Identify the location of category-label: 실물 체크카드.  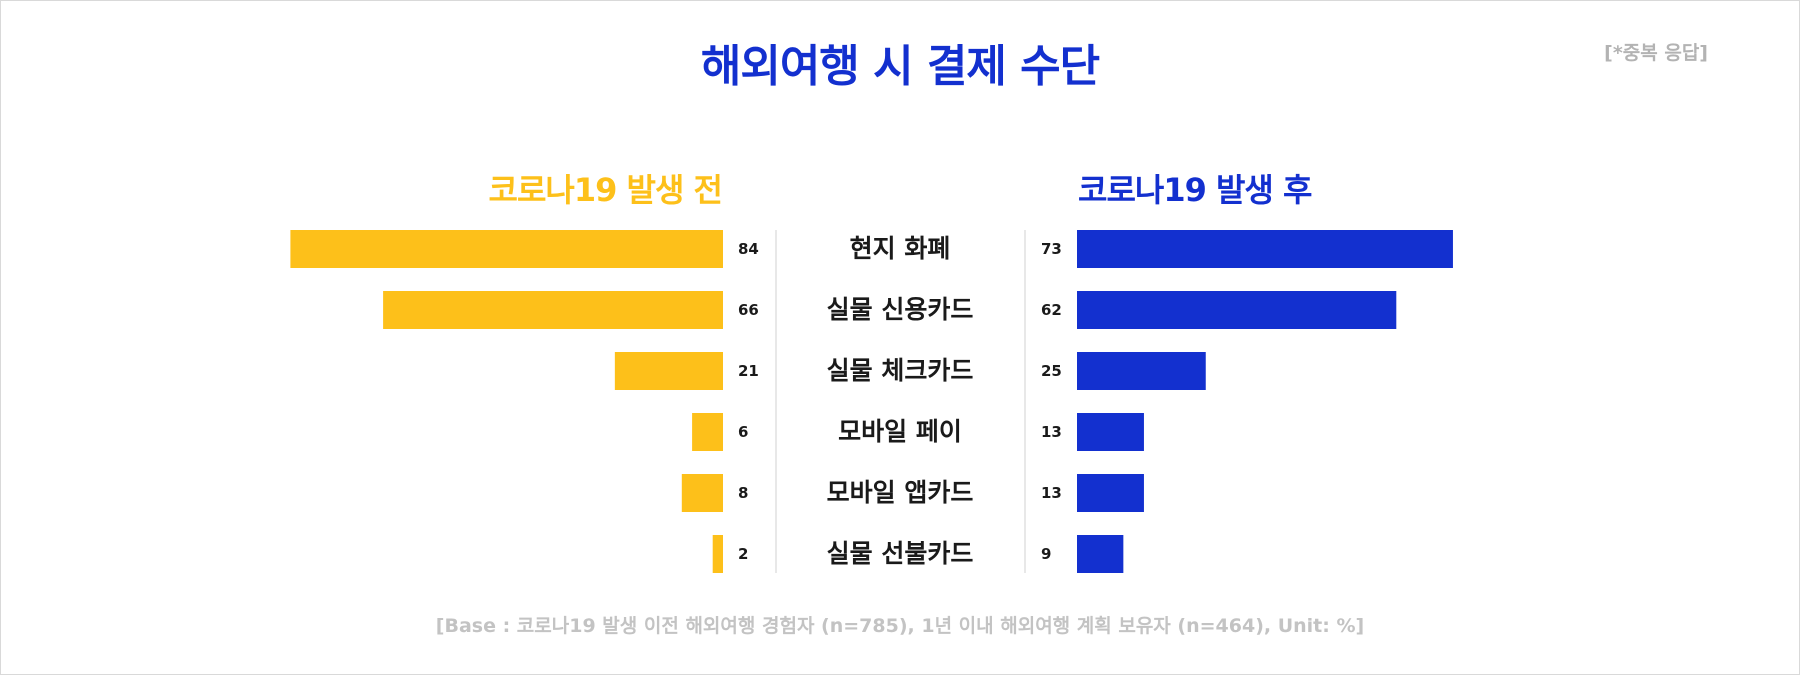
(900, 370).